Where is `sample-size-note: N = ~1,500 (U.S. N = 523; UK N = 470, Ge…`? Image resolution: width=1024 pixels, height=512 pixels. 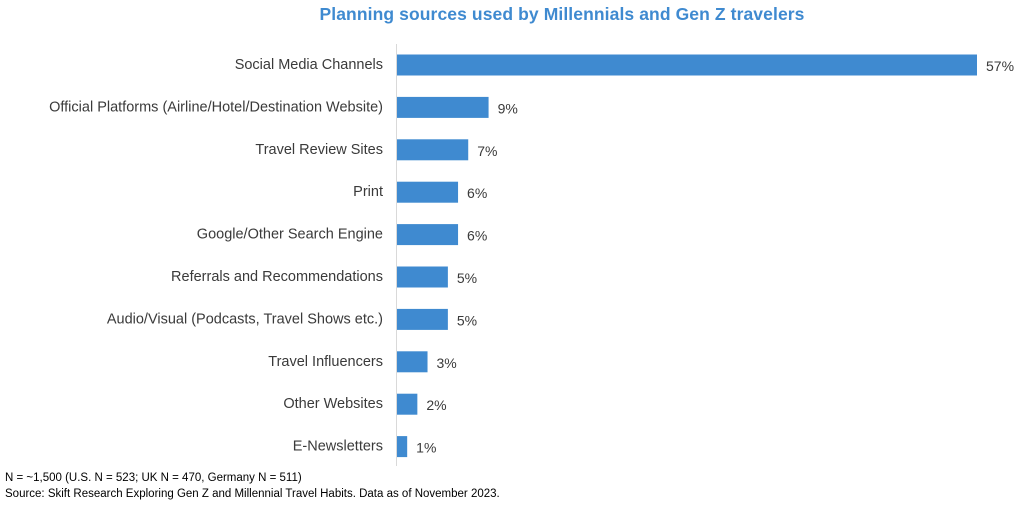
sample-size-note: N = ~1,500 (U.S. N = 523; UK N = 470, Ge… is located at coordinates (153, 478).